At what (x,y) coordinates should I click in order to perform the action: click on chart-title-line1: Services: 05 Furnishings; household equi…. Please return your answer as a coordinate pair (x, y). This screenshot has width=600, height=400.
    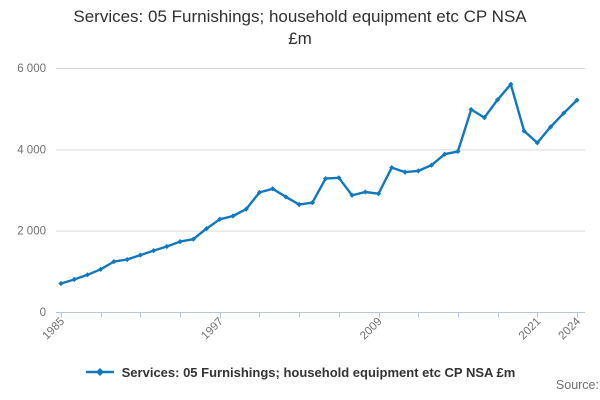
    Looking at the image, I should click on (300, 16).